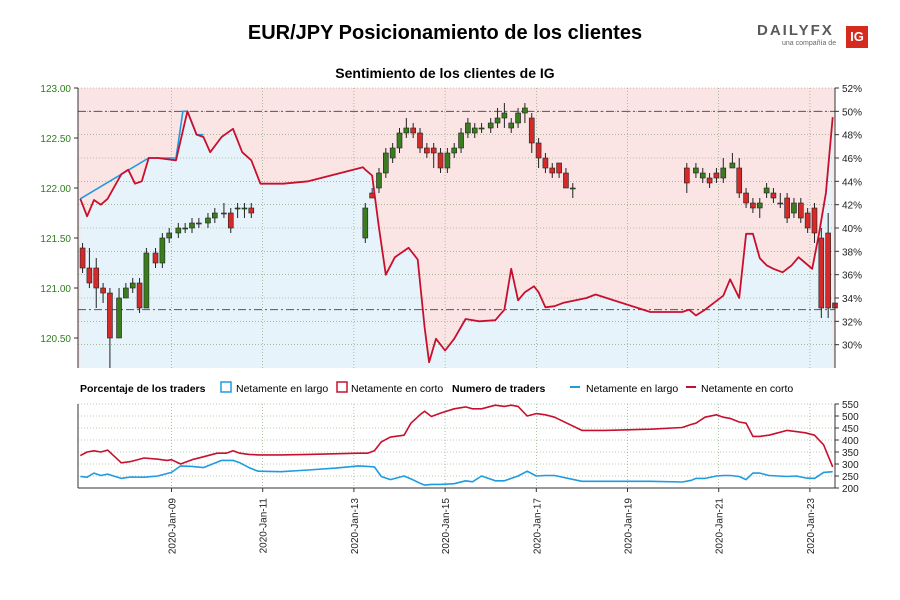  I want to click on chart-title: EUR/JPY Posicionamiento de los clientes, so click(445, 33).